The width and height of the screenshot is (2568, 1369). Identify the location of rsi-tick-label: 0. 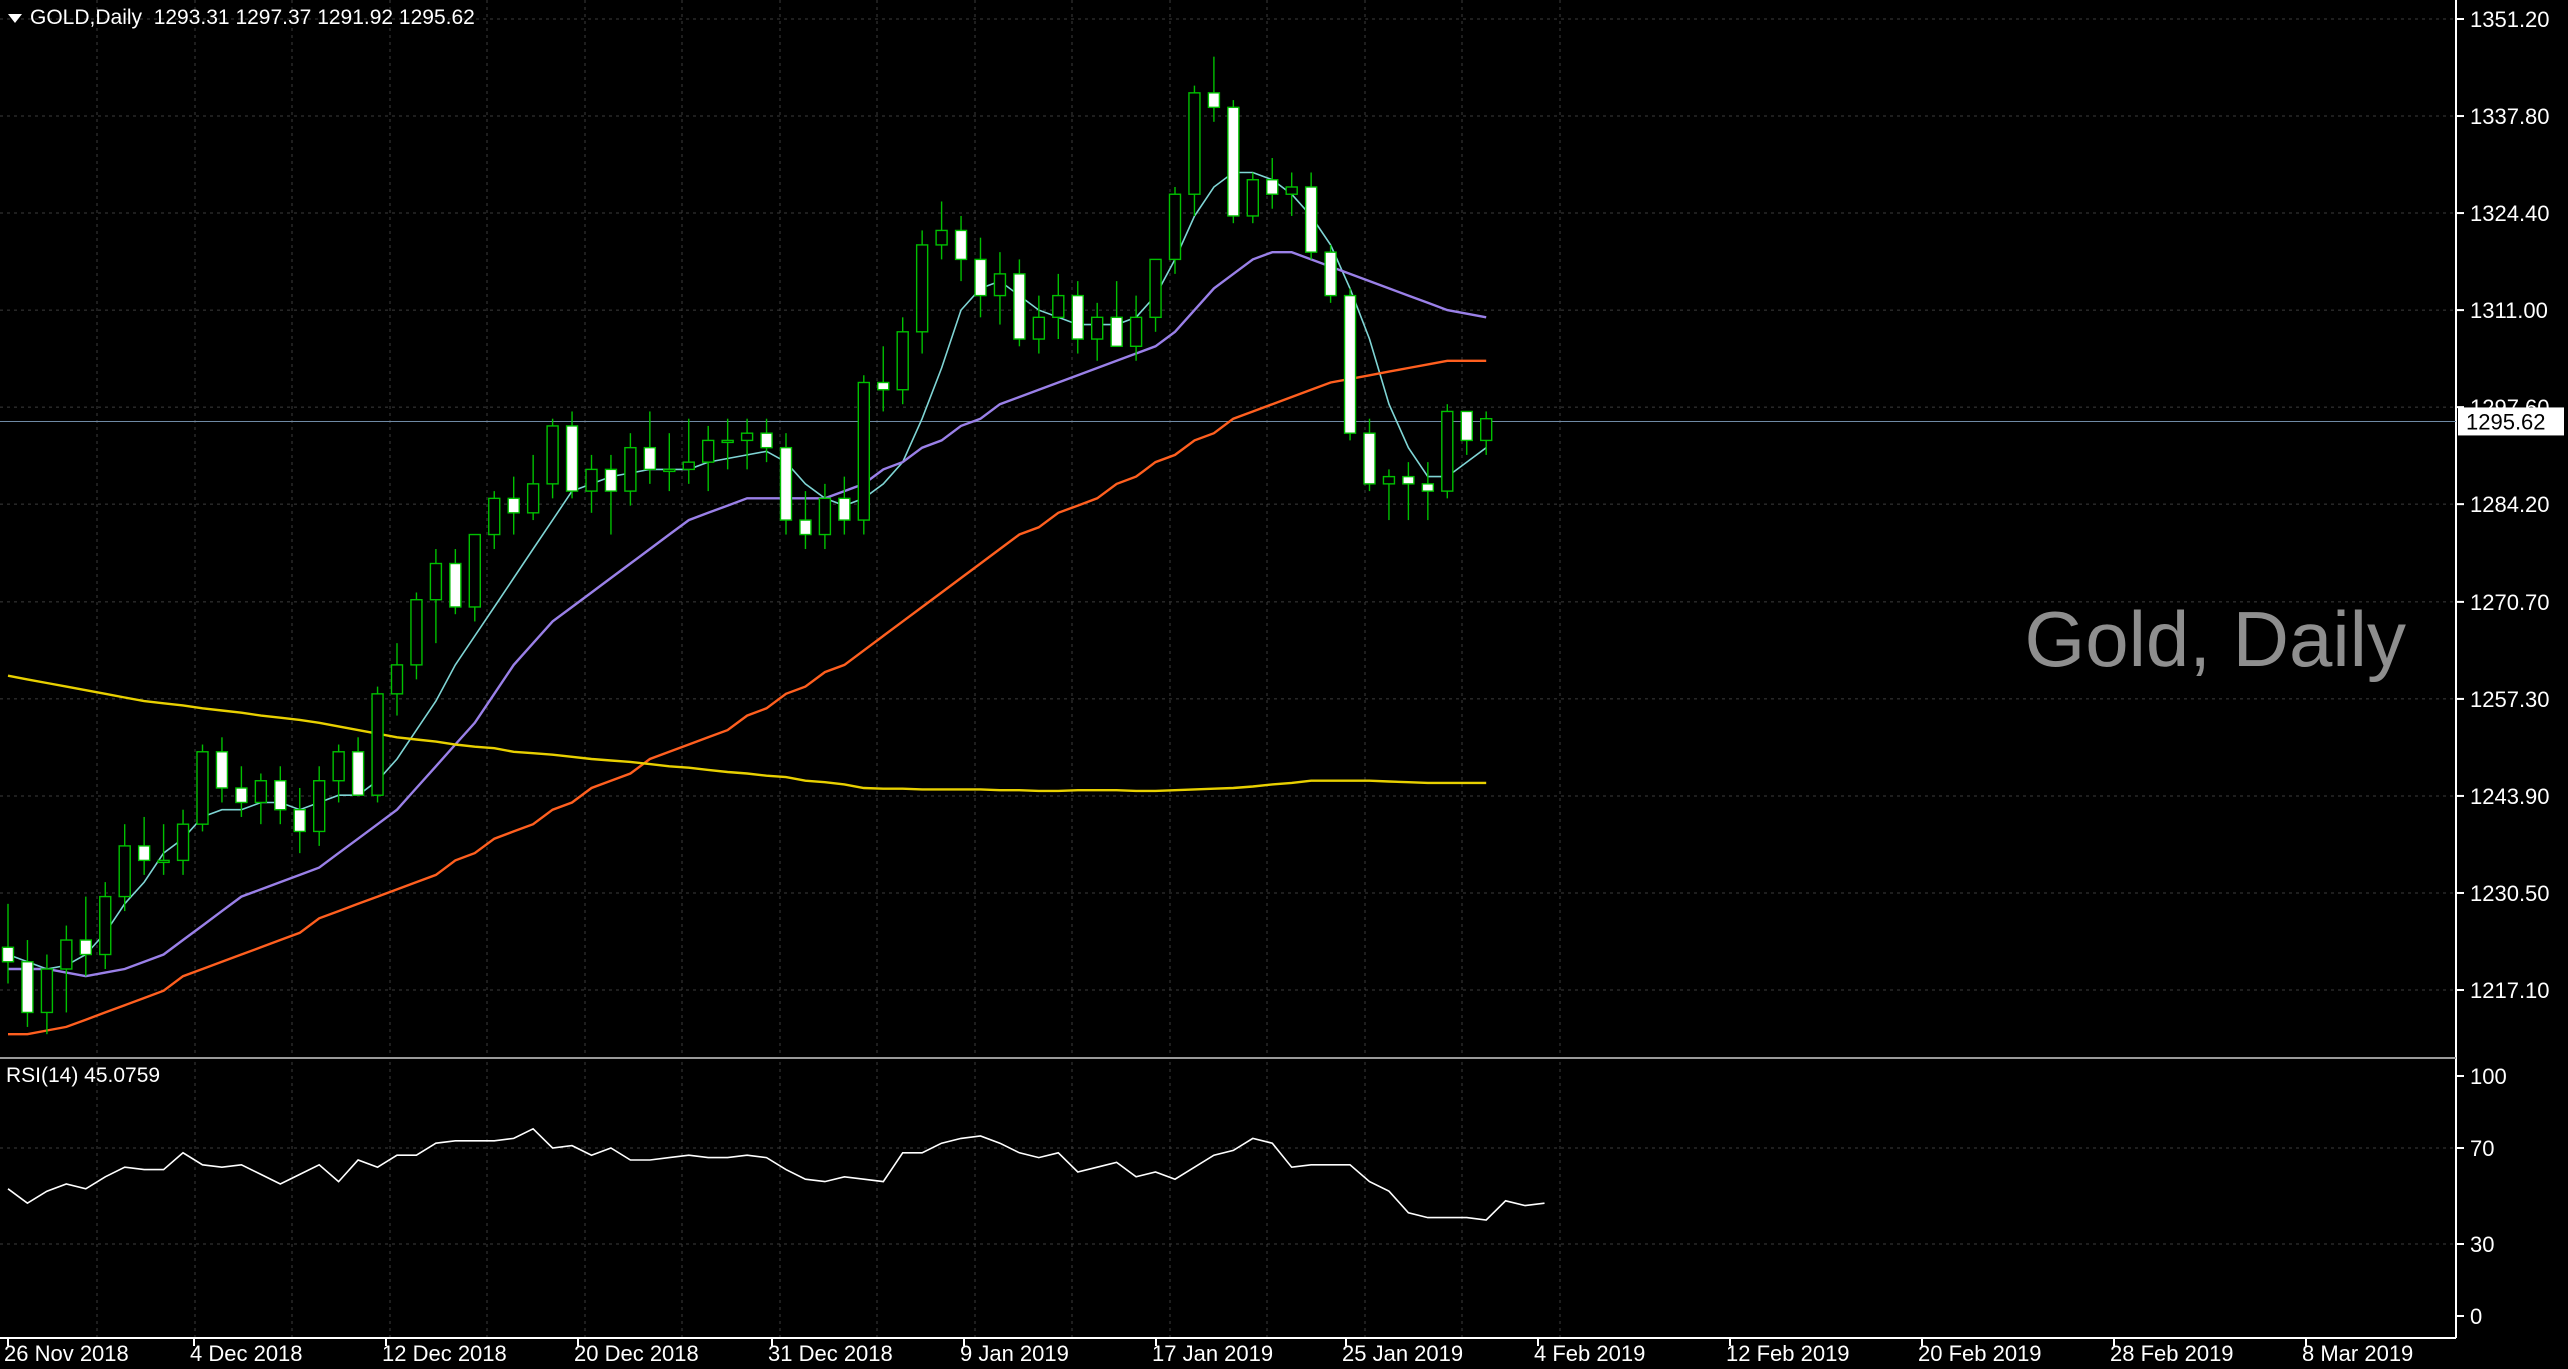
(2476, 1316).